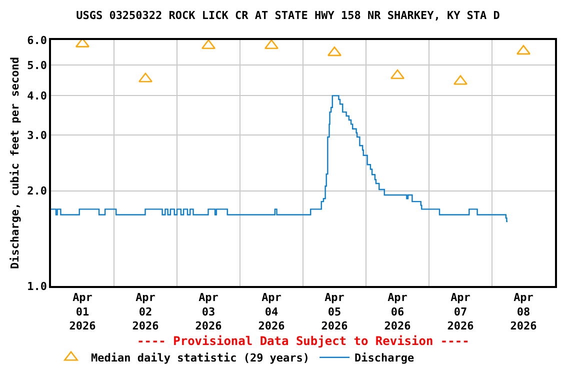 The image size is (576, 384). Describe the element at coordinates (37, 65) in the screenshot. I see `y-tick-label: 5.0` at that location.